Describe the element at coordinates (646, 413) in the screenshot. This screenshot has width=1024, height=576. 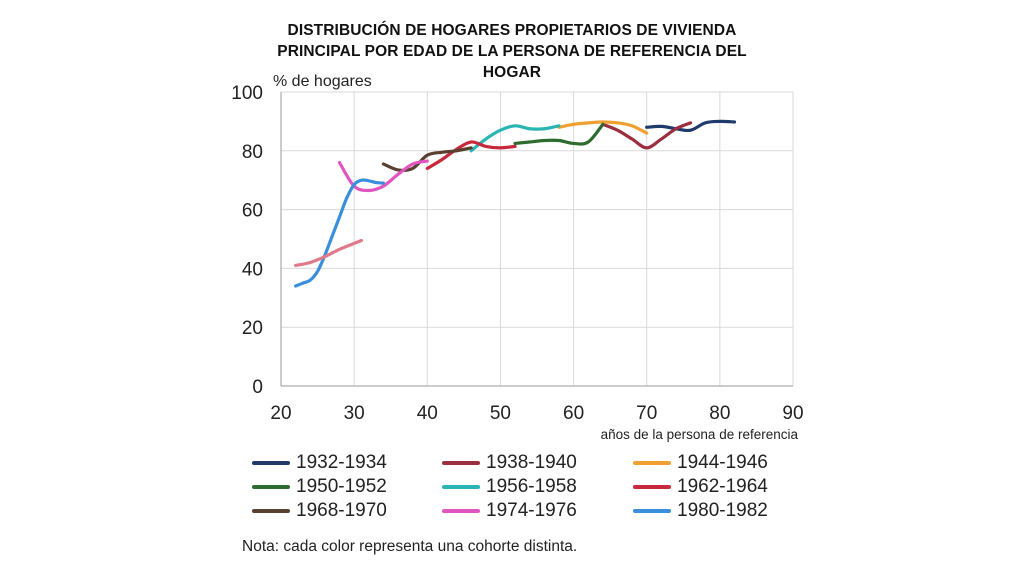
I see `x-tick-label: 70` at that location.